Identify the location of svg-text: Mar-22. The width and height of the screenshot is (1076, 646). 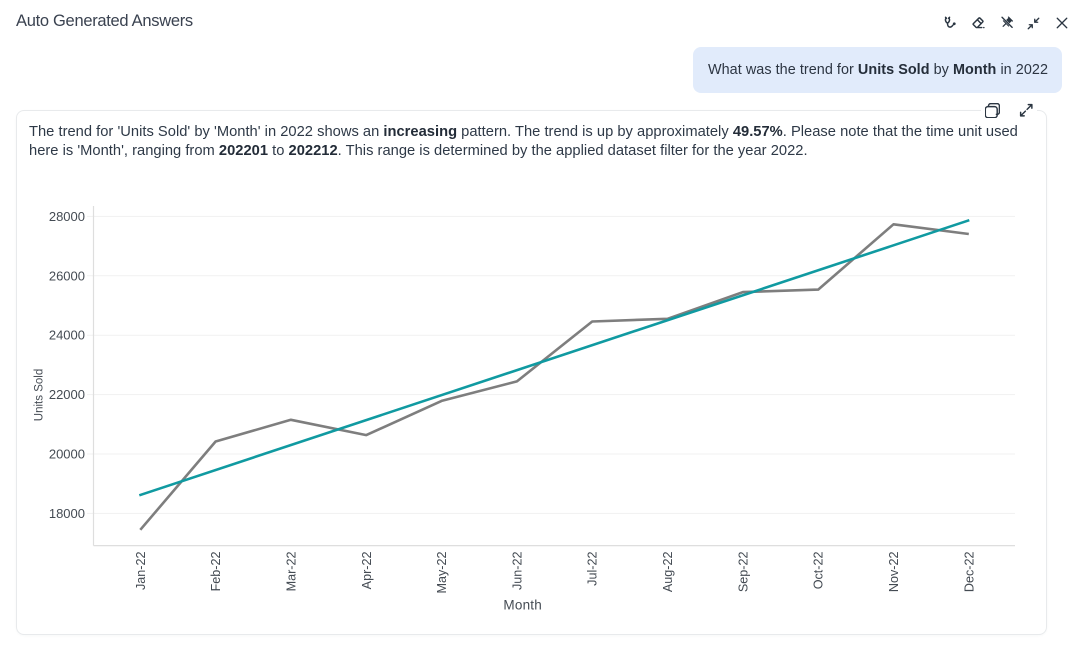
(291, 572).